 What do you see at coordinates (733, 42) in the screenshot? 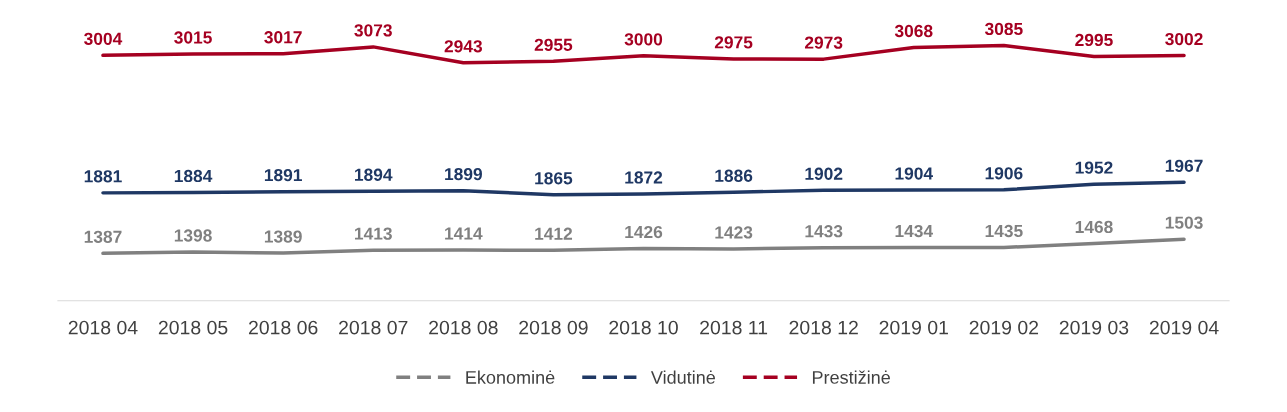
I see `data-label: 2975` at bounding box center [733, 42].